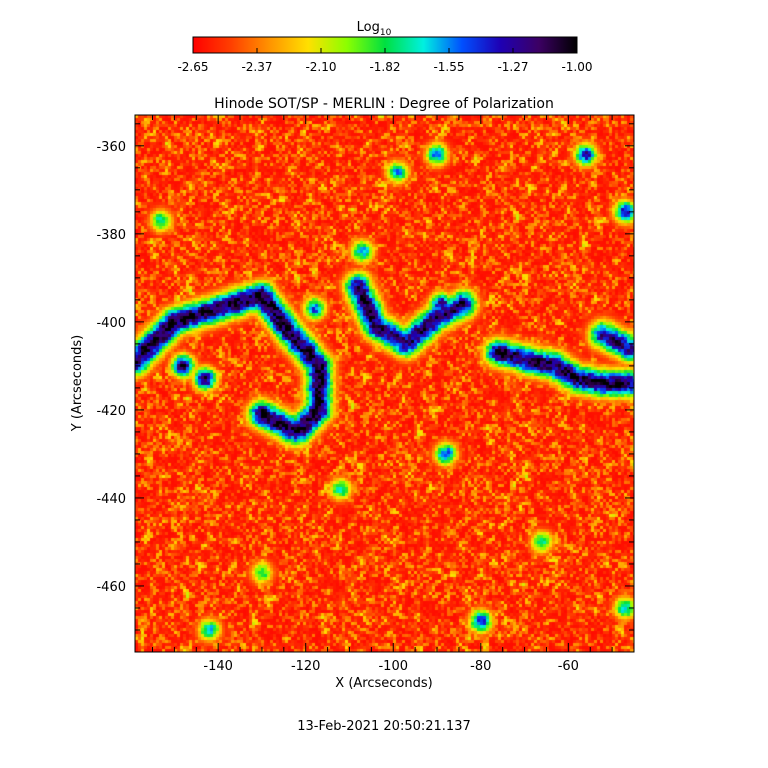 This screenshot has width=768, height=768. I want to click on x-tick-label: -80, so click(480, 666).